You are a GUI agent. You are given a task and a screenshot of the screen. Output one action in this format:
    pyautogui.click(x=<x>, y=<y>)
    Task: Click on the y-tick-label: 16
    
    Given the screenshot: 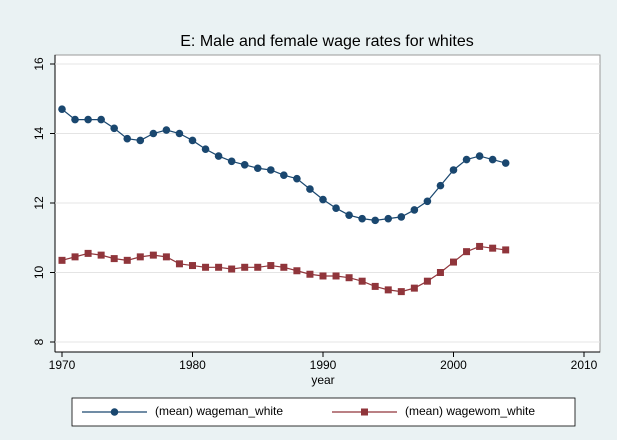 What is the action you would take?
    pyautogui.click(x=39, y=64)
    